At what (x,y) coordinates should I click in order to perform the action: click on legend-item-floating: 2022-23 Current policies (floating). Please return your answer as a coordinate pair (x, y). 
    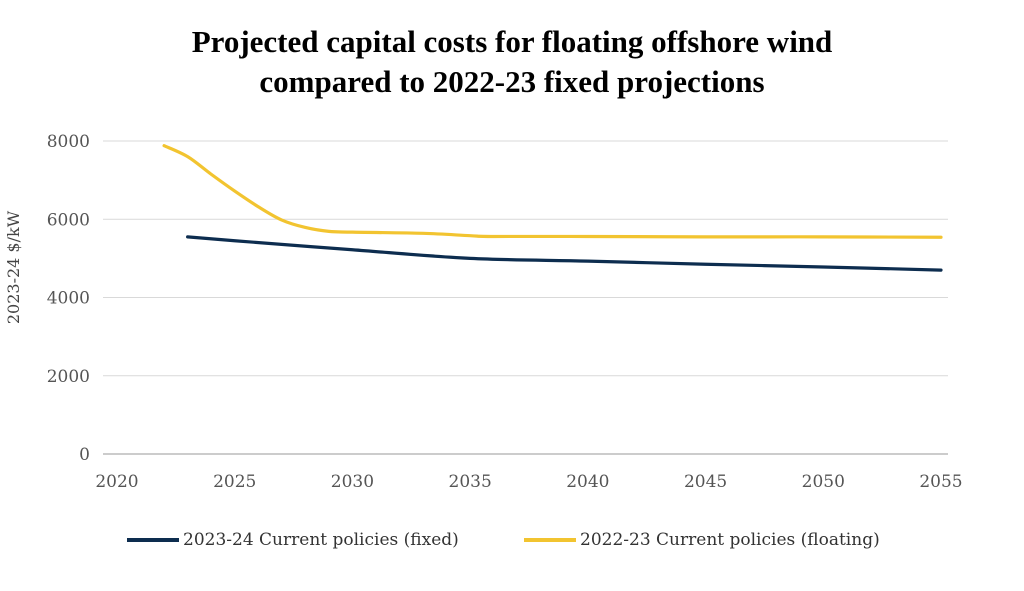
    Looking at the image, I should click on (702, 540).